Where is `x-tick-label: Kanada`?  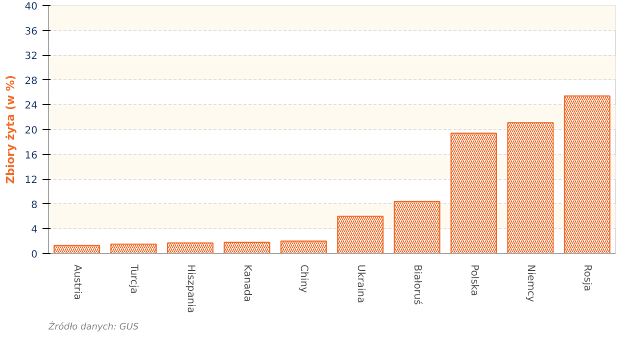 x-tick-label: Kanada is located at coordinates (246, 283).